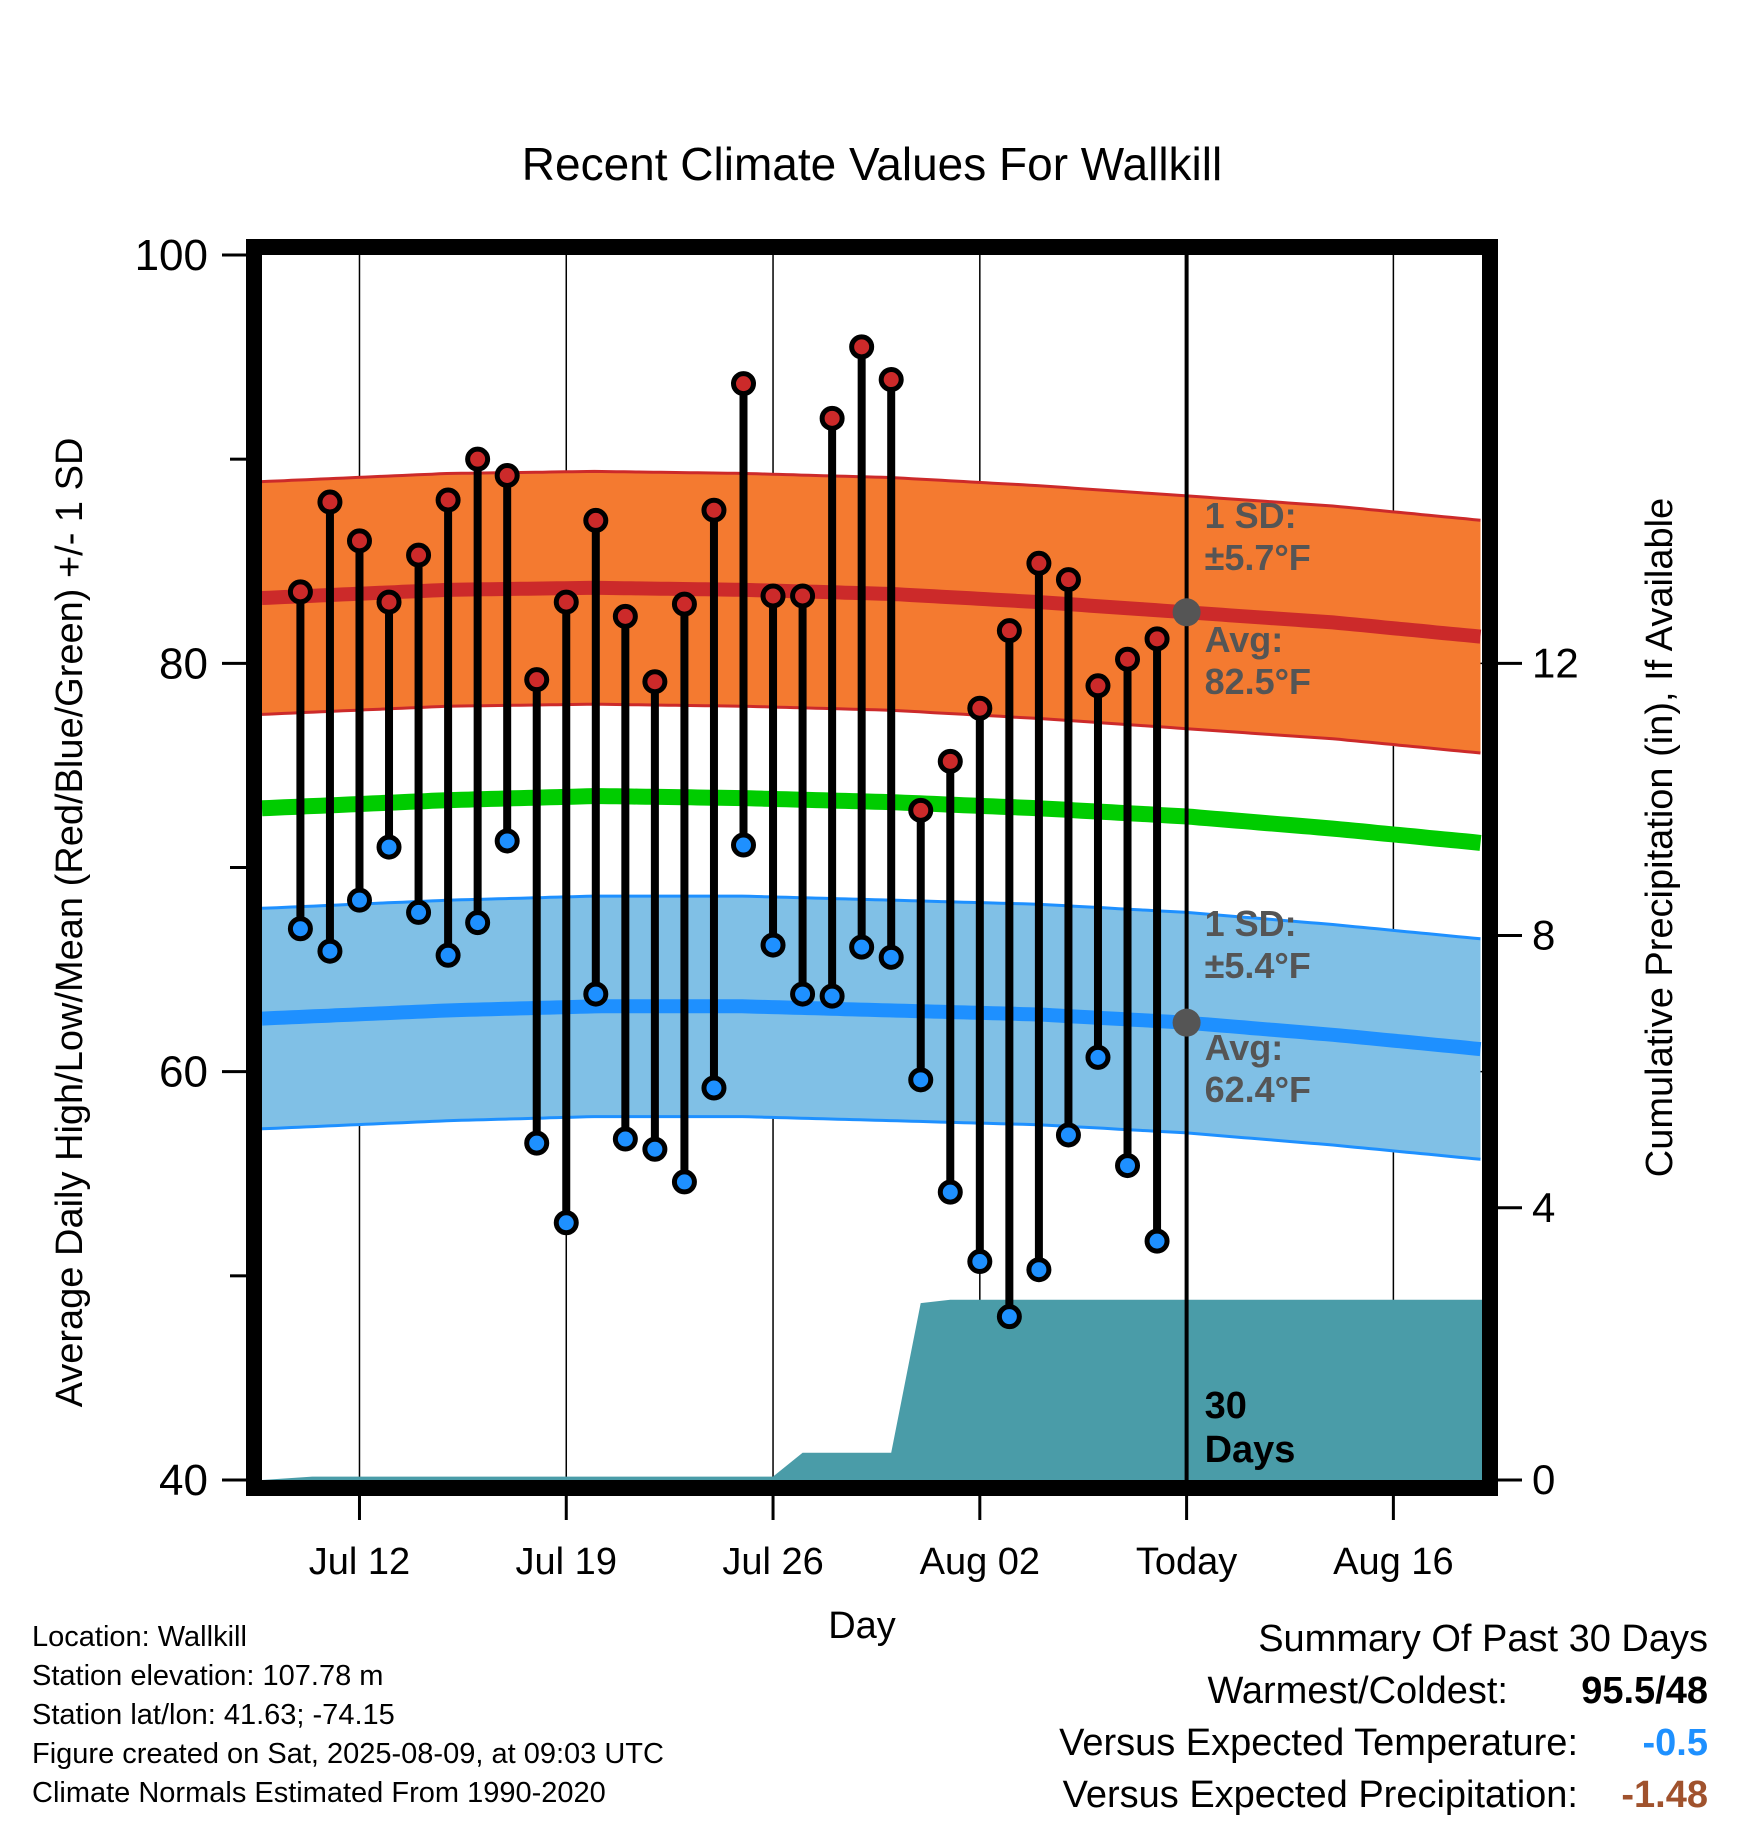 This screenshot has width=1748, height=1828. What do you see at coordinates (1251, 515) in the screenshot?
I see `high-sd-label: 1 SD:` at bounding box center [1251, 515].